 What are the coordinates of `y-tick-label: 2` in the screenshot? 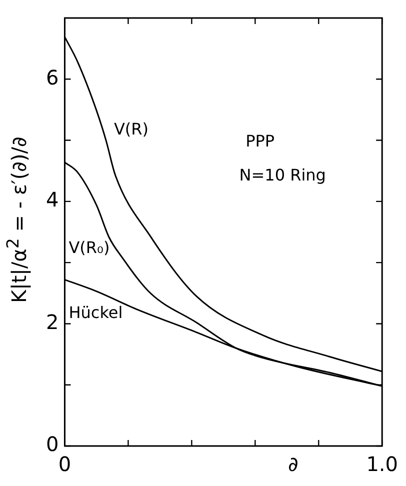 It's located at (52, 322).